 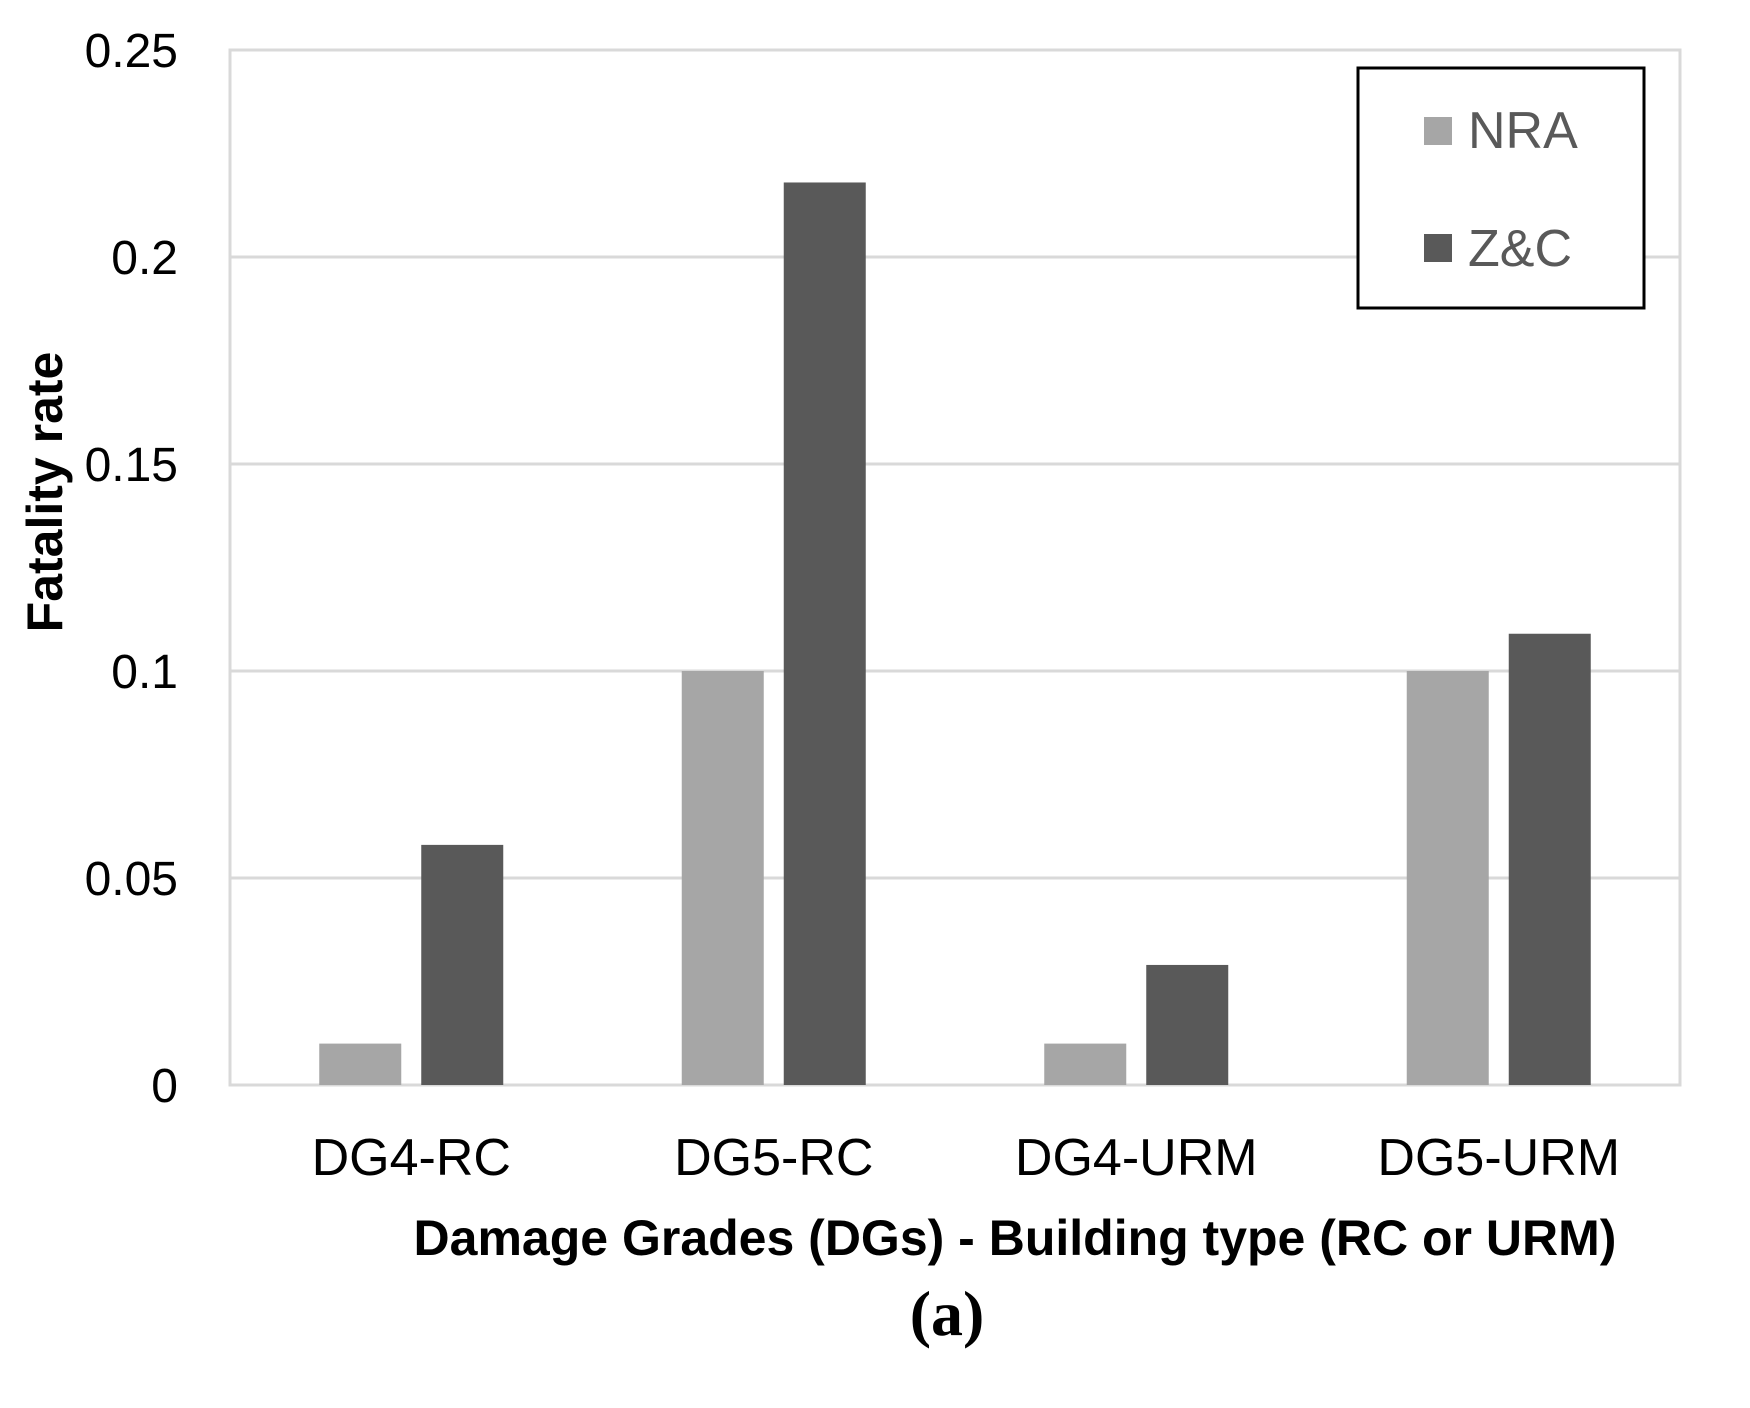 What do you see at coordinates (1438, 131) in the screenshot?
I see `legend-swatch-nra` at bounding box center [1438, 131].